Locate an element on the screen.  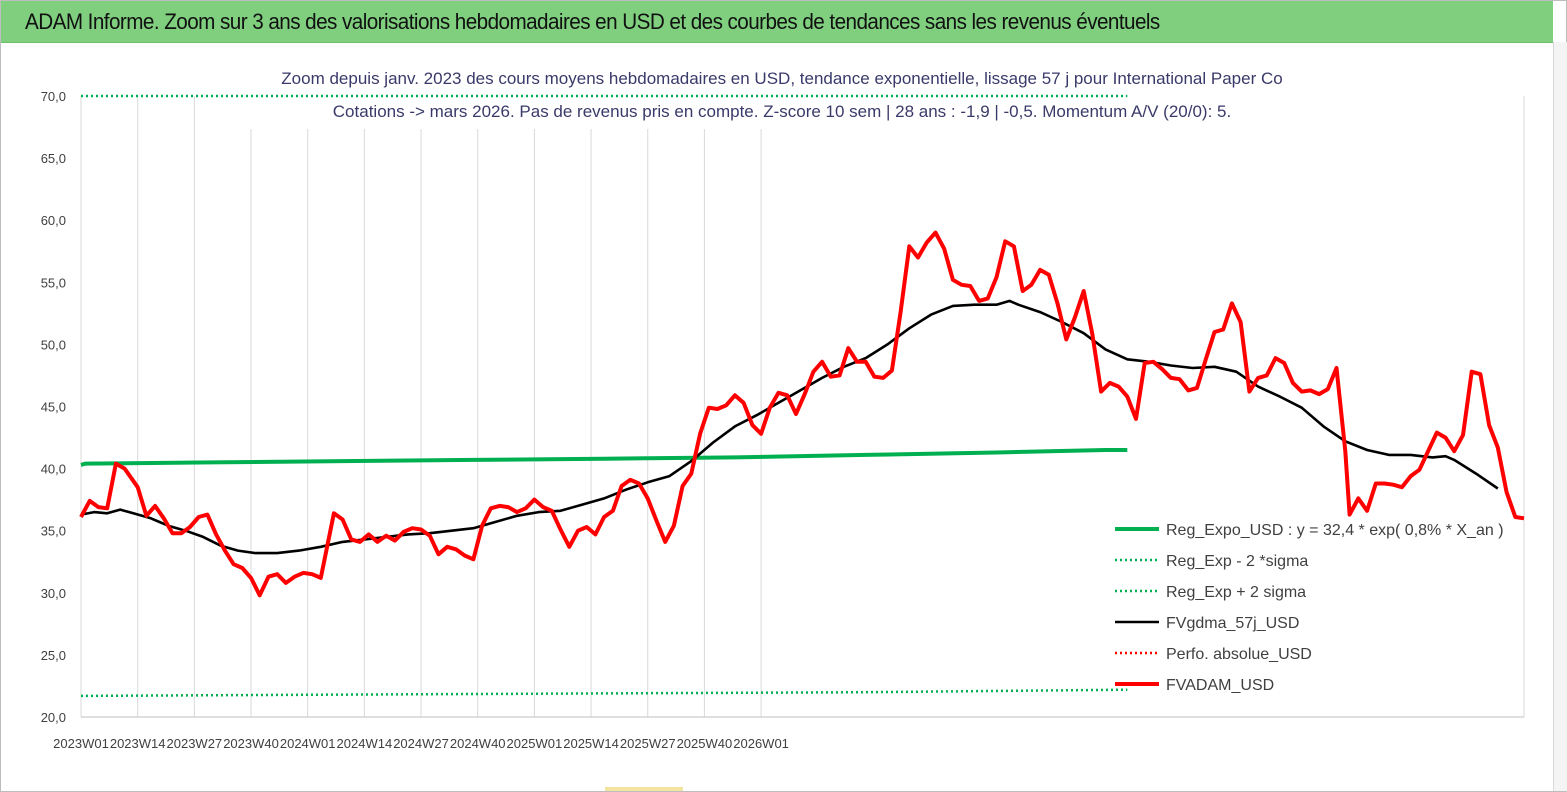
legend-moving-average-label: FVgdma_57j_USD is located at coordinates (1232, 623).